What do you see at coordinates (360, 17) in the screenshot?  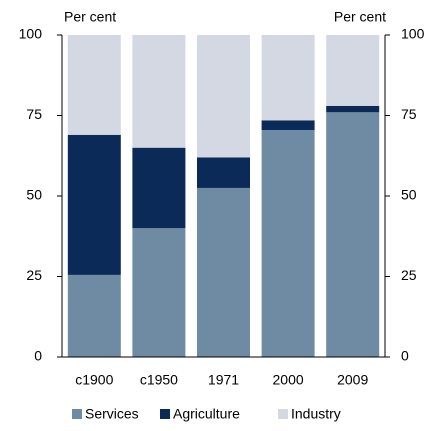 I see `y2-axis-label: Per cent` at bounding box center [360, 17].